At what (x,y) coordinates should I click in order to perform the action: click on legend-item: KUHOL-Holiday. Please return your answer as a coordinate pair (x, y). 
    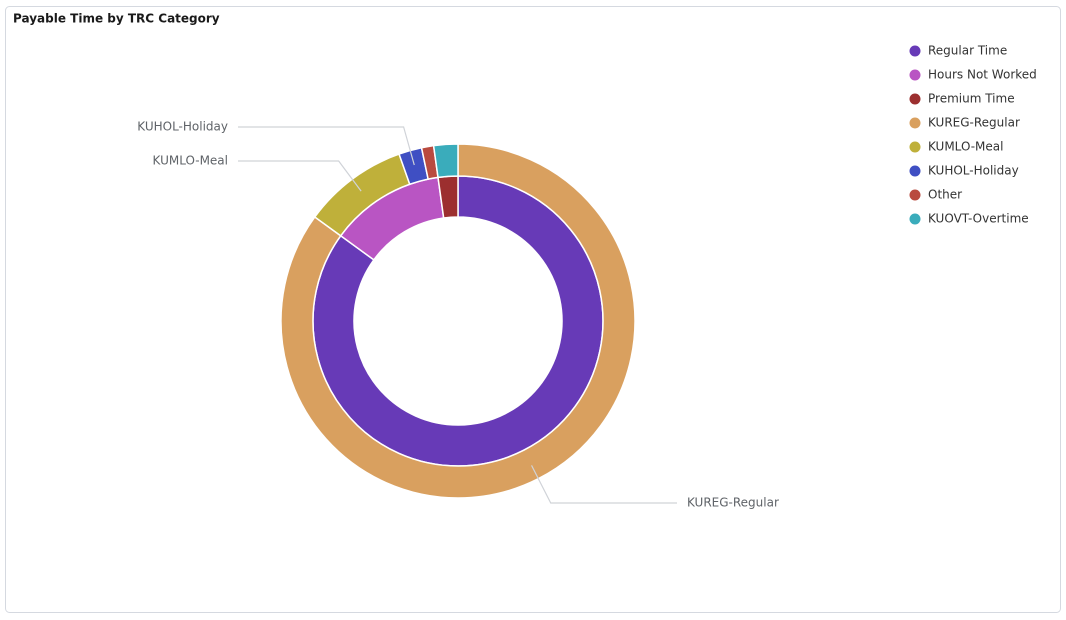
    Looking at the image, I should click on (964, 171).